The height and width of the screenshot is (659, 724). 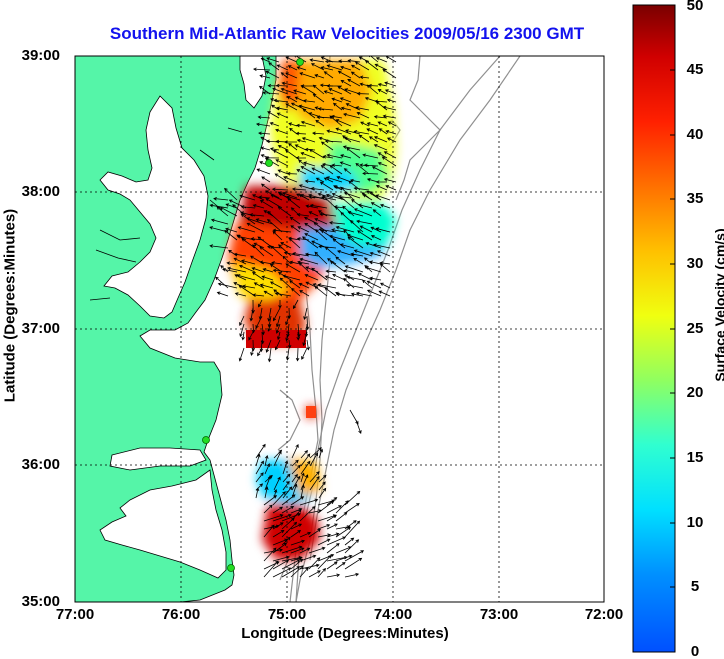 What do you see at coordinates (181, 614) in the screenshot?
I see `x-tick-label: 76:00` at bounding box center [181, 614].